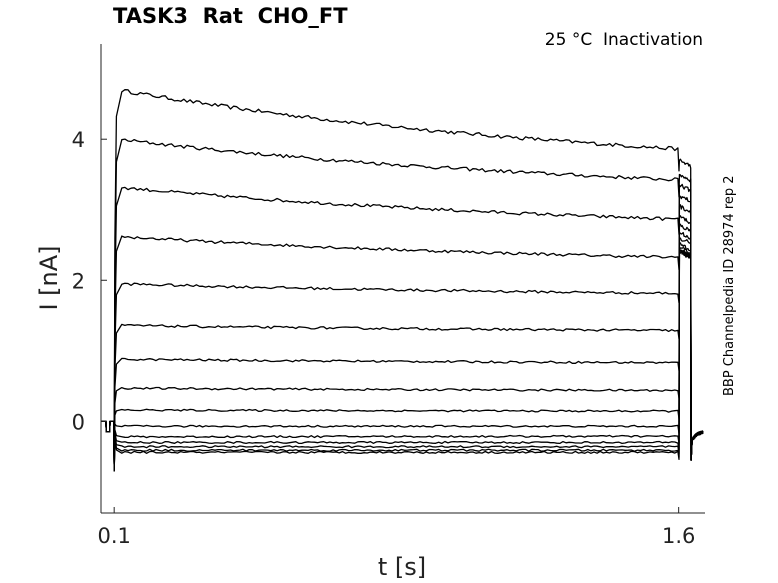 Image resolution: width=778 pixels, height=583 pixels. Describe the element at coordinates (78, 281) in the screenshot. I see `y-tick-label: 2` at that location.